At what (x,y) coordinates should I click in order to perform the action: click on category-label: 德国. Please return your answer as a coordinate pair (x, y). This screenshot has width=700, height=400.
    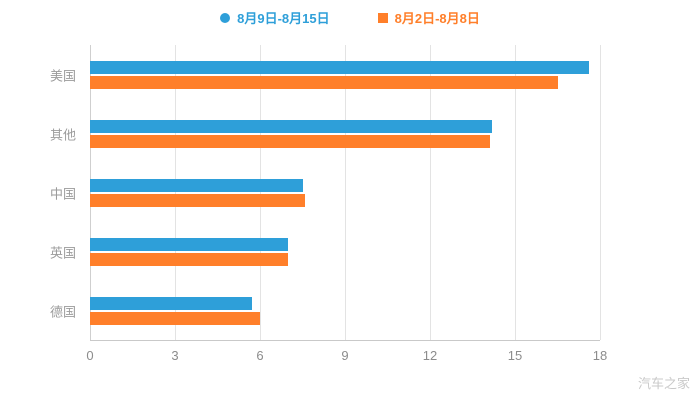
    Looking at the image, I should click on (62, 311).